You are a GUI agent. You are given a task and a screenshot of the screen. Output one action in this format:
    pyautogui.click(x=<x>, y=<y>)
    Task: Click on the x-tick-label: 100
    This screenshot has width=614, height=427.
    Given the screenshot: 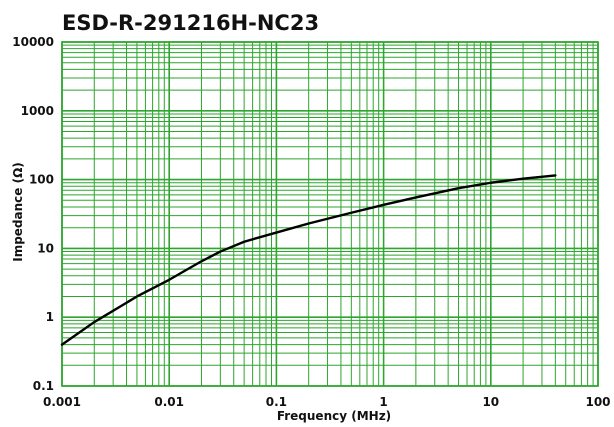 What is the action you would take?
    pyautogui.click(x=597, y=402)
    